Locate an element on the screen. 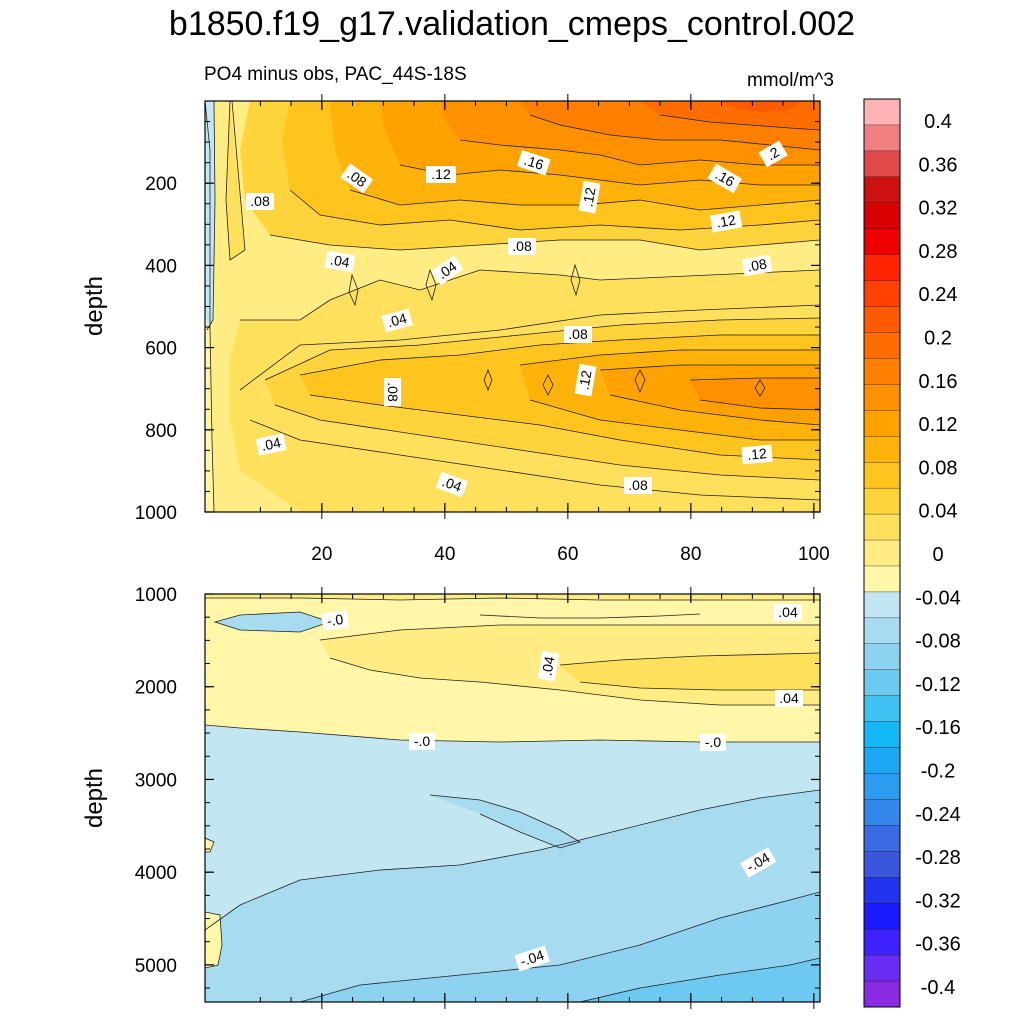 This screenshot has height=1024, width=1024. ytick-label: 3000 is located at coordinates (156, 780).